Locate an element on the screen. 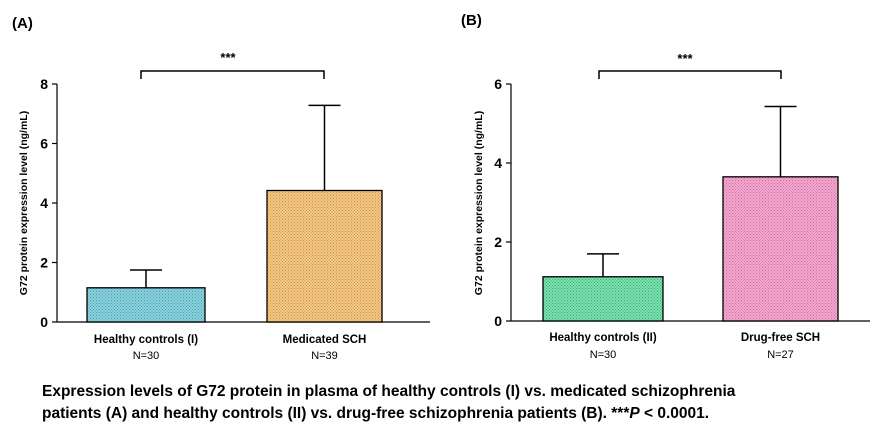 The width and height of the screenshot is (885, 437). panel-a-y-tick-label: 8 is located at coordinates (44, 84).